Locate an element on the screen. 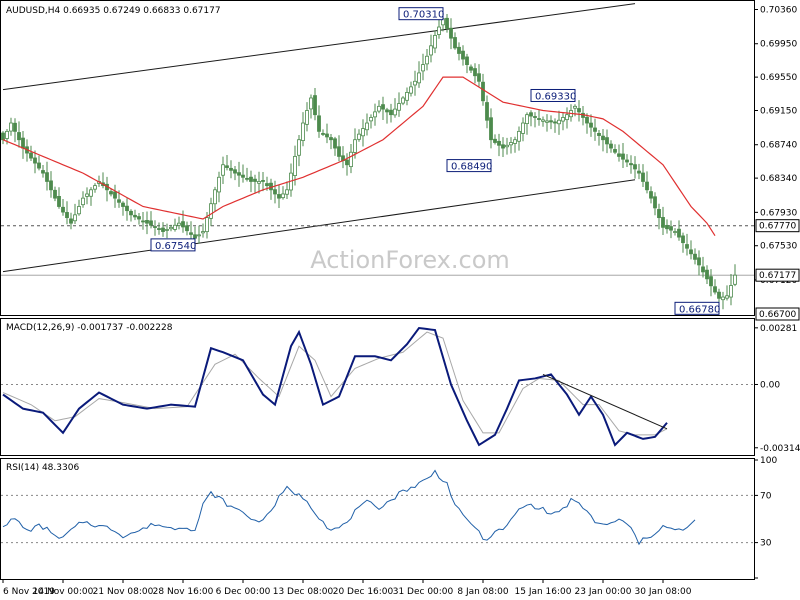  annotation-text: 0.66780 is located at coordinates (699, 309).